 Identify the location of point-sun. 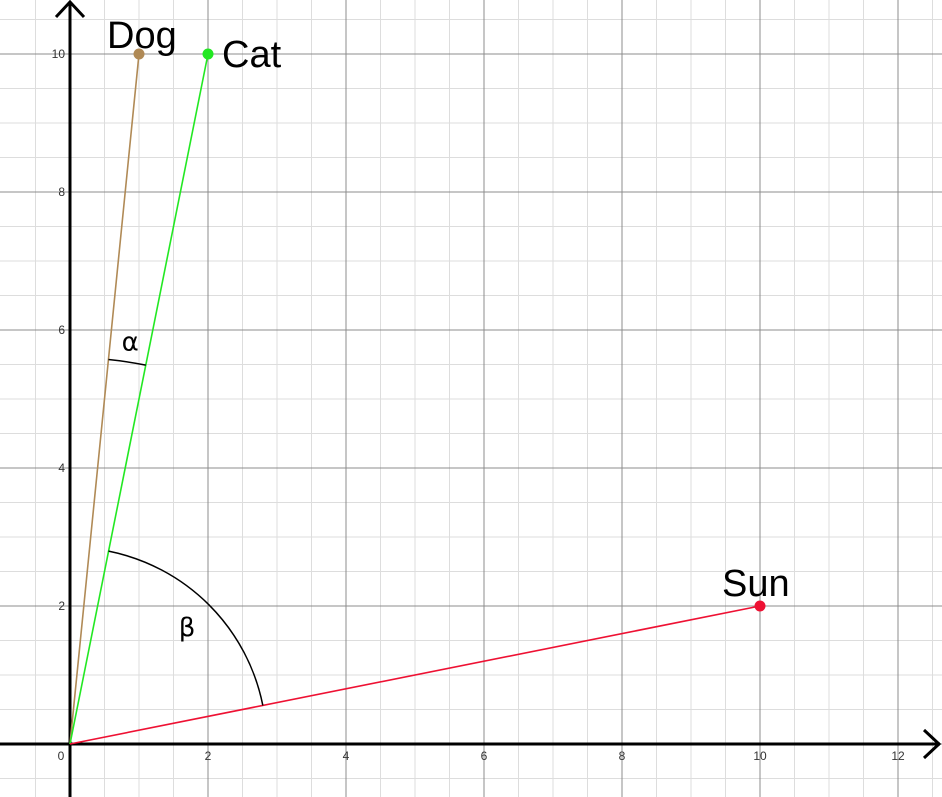
(760, 606).